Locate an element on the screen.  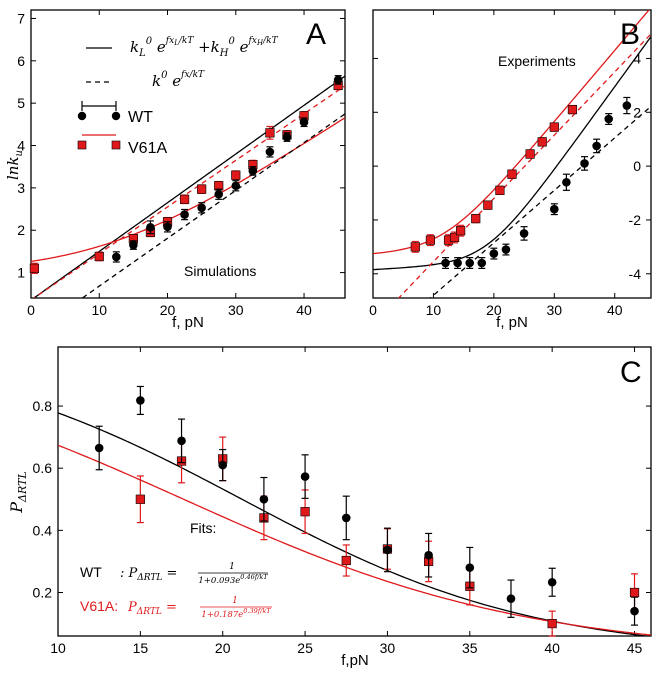
legend-wt-marker is located at coordinates (99, 111).